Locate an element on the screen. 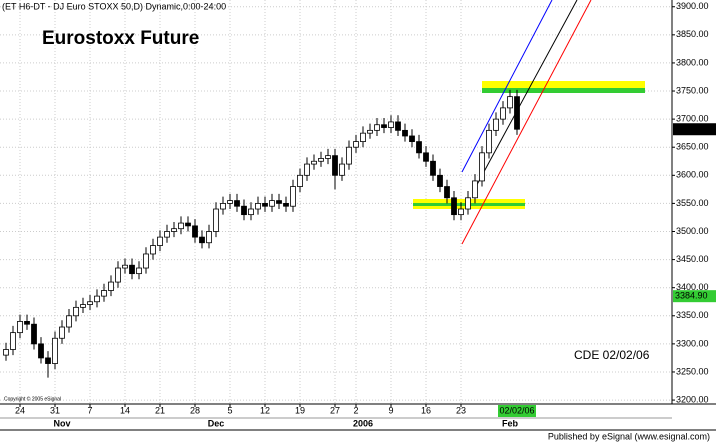  y-tick-label: 3600.00 is located at coordinates (692, 175).